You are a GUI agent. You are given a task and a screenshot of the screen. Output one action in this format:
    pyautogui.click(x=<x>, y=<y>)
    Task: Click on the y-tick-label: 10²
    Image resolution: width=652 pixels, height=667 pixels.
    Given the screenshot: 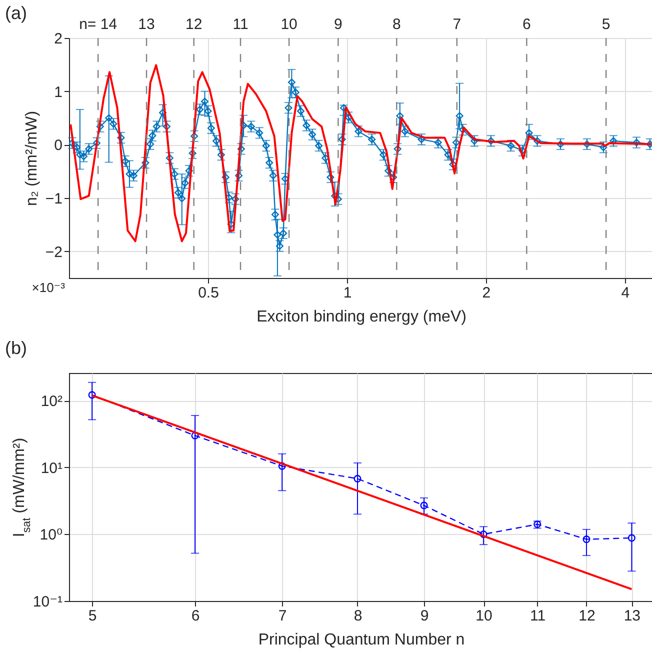 What is the action you would take?
    pyautogui.click(x=51, y=401)
    